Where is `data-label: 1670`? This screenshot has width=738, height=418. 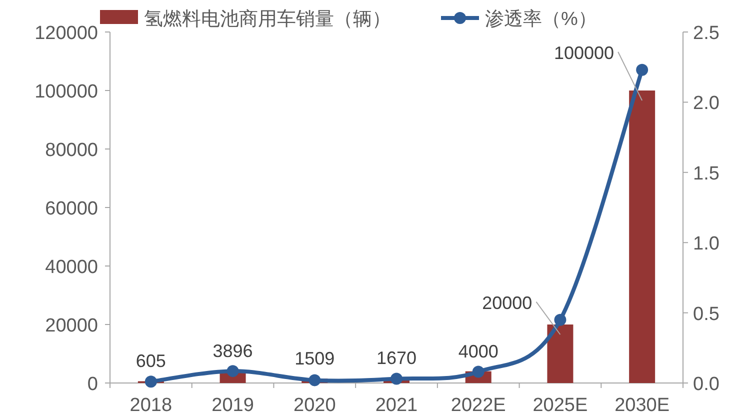 data-label: 1670 is located at coordinates (396, 358).